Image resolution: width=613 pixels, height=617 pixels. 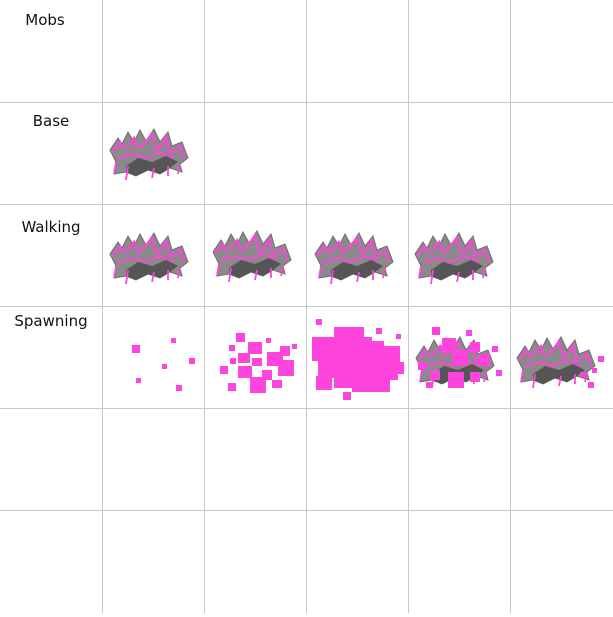 I want to click on sheet-title: Mobs, so click(x=45, y=20).